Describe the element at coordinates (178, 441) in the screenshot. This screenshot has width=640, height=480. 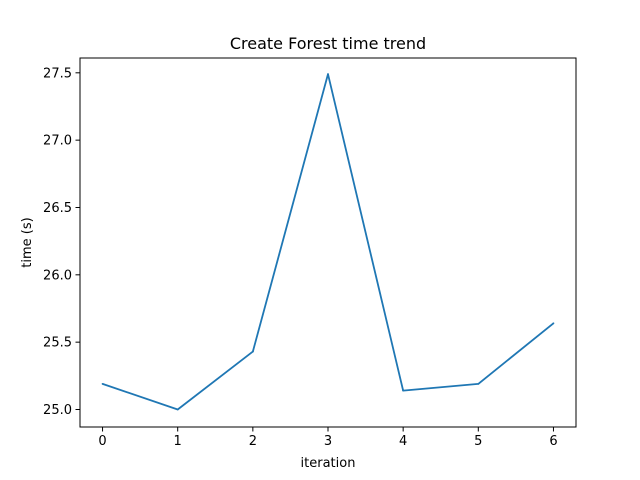
I see `x-tick-label: 1` at that location.